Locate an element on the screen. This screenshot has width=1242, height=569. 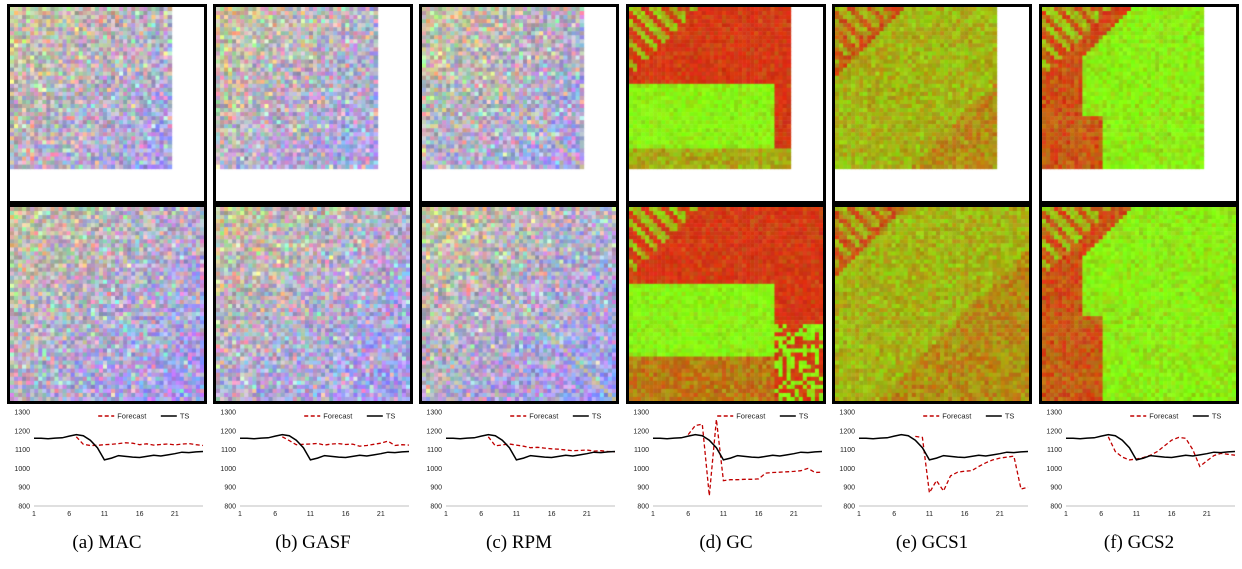
forecast-chart-panel-a: 800 900 1000 1100 1200 1300 1 6 11 16 21 Forecast TS is located at coordinates (107, 462).